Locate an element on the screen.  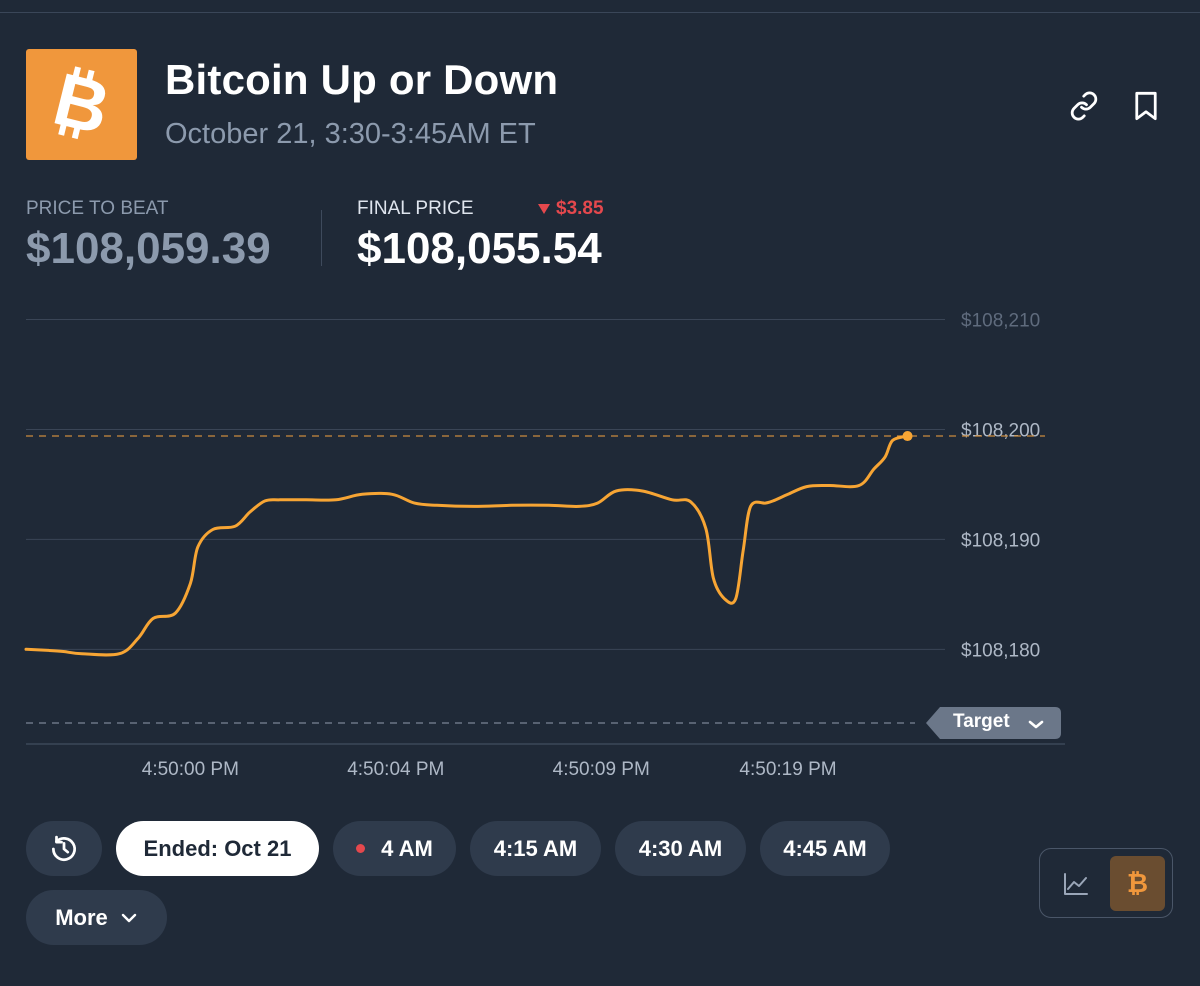
more-label: More is located at coordinates (81, 917).